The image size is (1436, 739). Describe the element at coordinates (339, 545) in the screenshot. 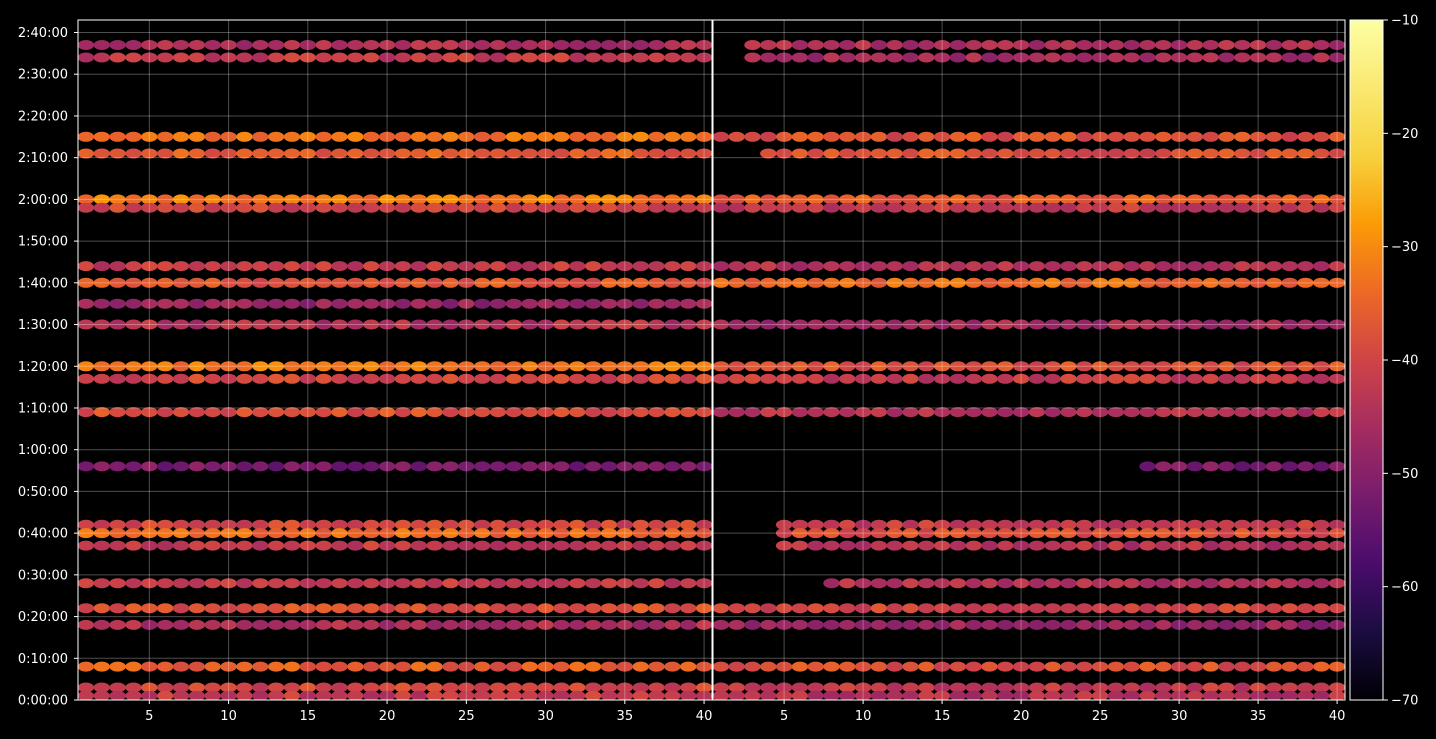

I see `heatmap-cell-left-t37-x17` at that location.